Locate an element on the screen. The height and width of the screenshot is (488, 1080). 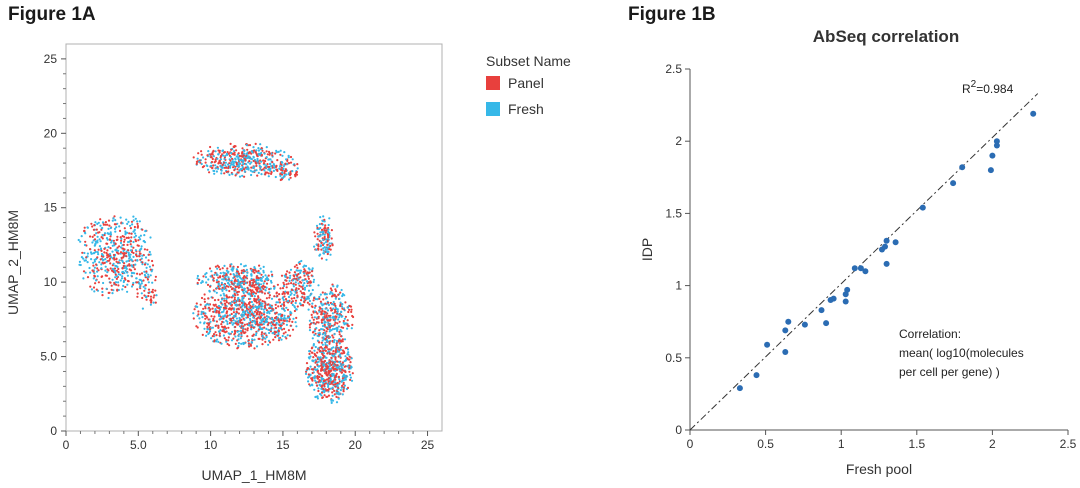
legend-label-panel: Panel is located at coordinates (526, 83).